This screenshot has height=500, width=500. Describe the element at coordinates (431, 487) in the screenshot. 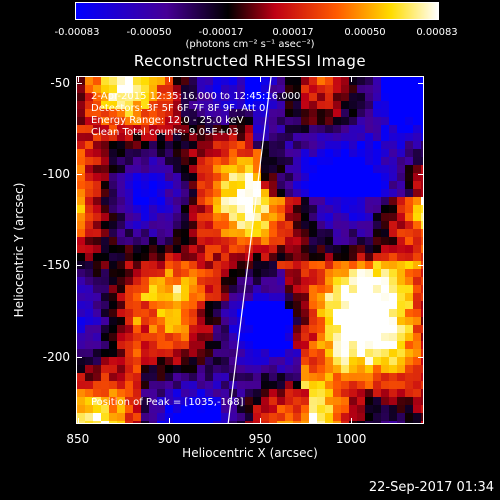

I see `timestamp-footer: 22-Sep-2017 01:34` at that location.